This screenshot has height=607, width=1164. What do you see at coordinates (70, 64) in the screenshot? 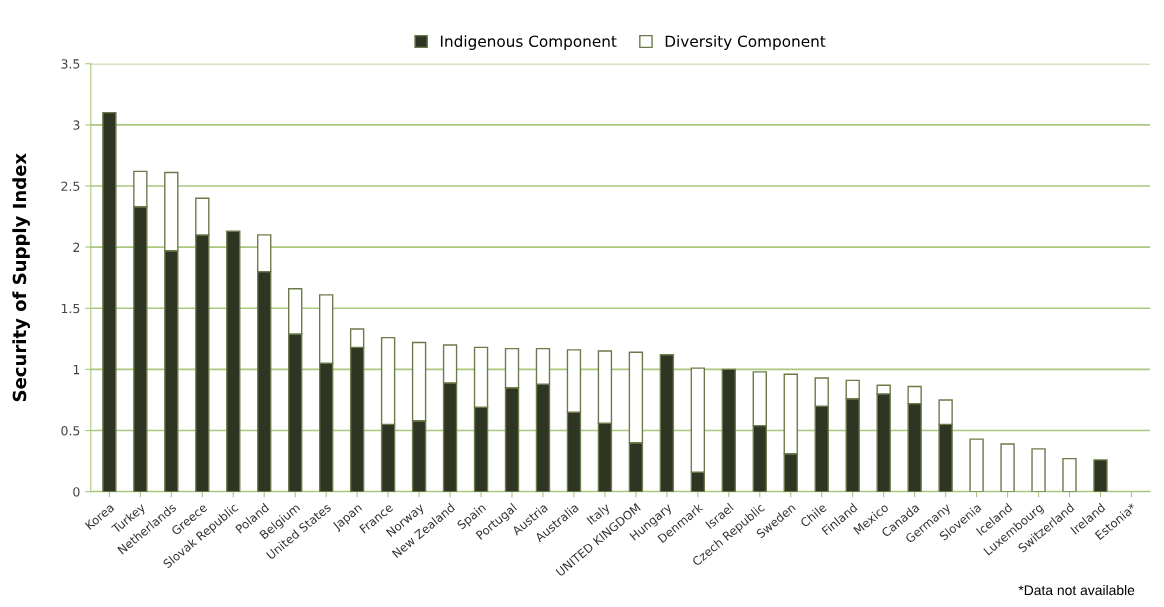
I see `y-tick-label: 3.5` at bounding box center [70, 64].